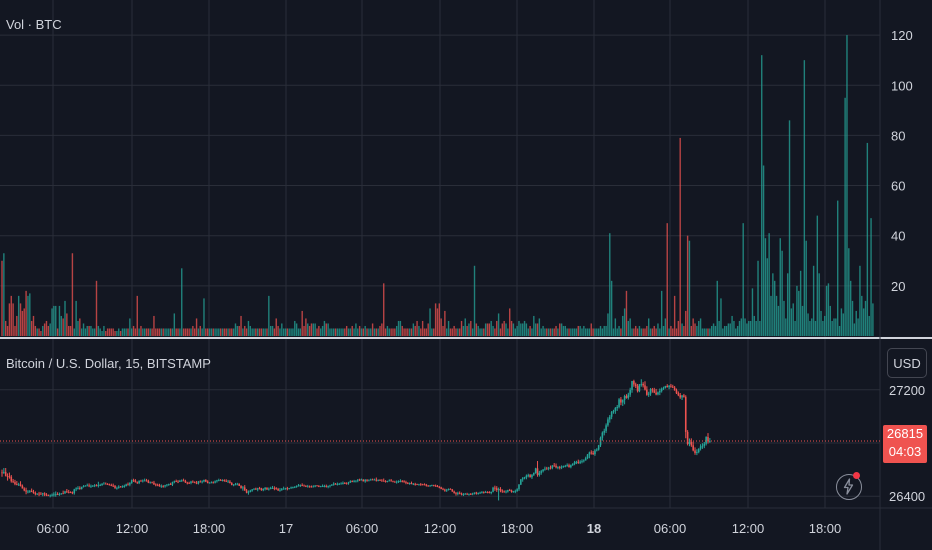  I want to click on bolt-icon, so click(848, 486).